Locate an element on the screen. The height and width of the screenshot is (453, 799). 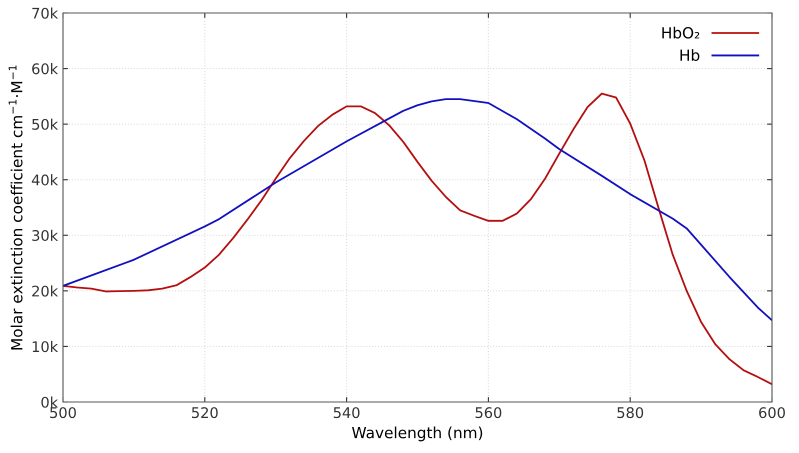
x-axis-title: Wavelength (nm) is located at coordinates (417, 434).